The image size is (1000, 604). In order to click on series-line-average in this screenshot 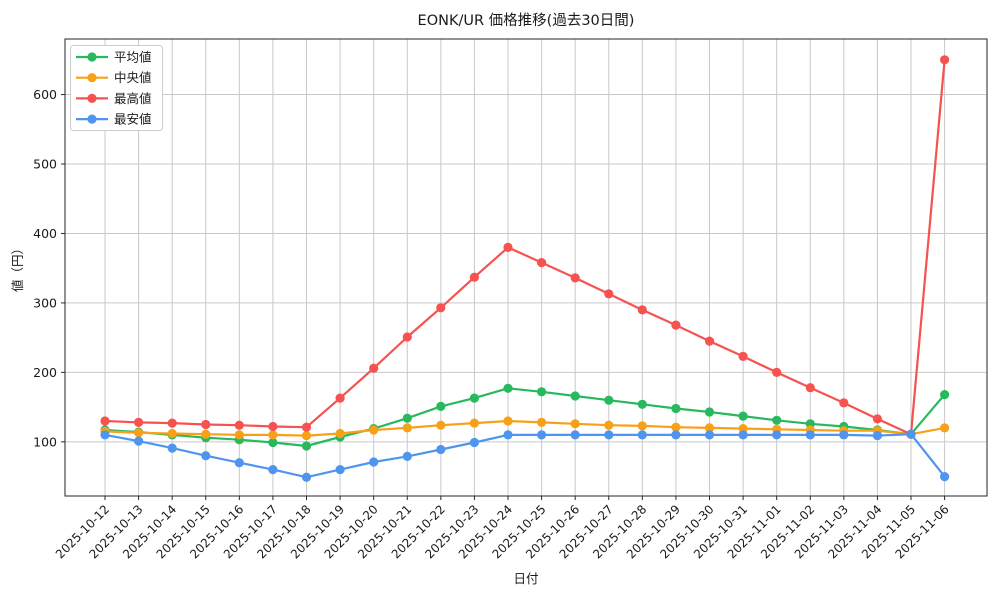, I will do `click(524, 417)`.